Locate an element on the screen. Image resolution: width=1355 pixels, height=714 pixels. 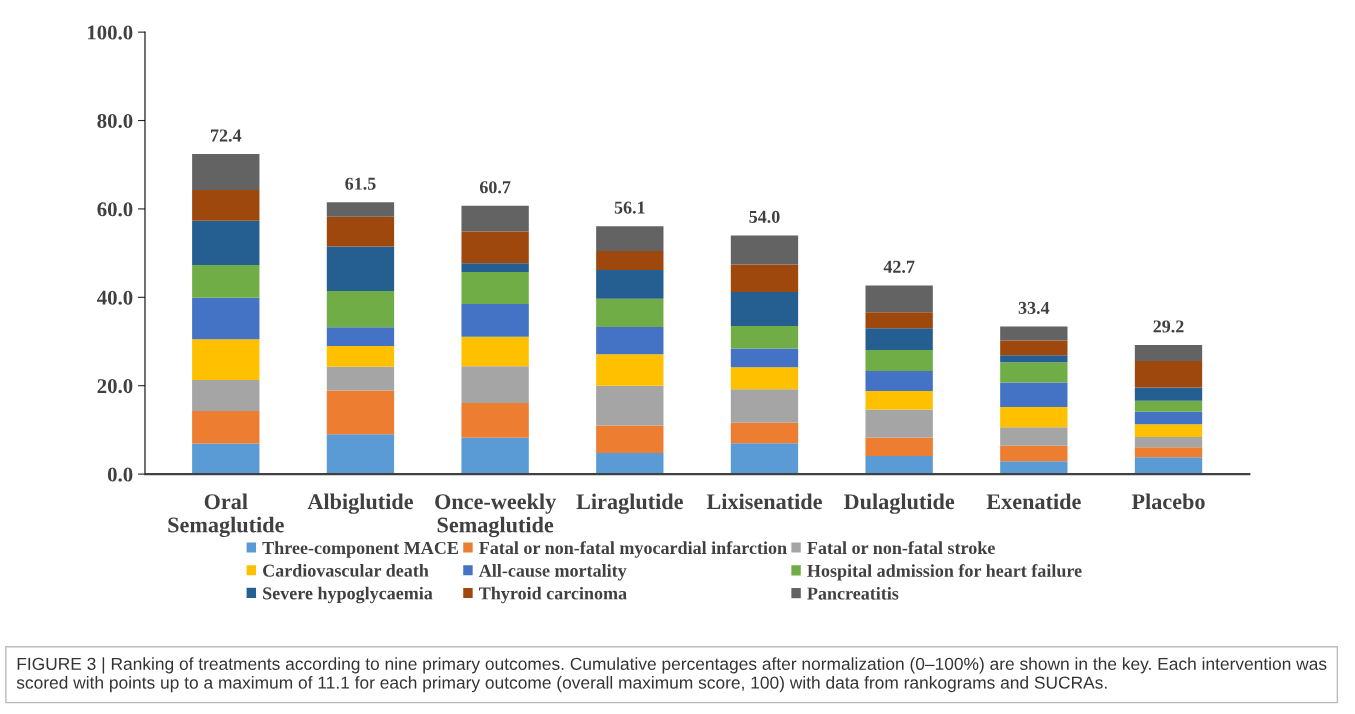
legend-label: Three-component MACE is located at coordinates (360, 549).